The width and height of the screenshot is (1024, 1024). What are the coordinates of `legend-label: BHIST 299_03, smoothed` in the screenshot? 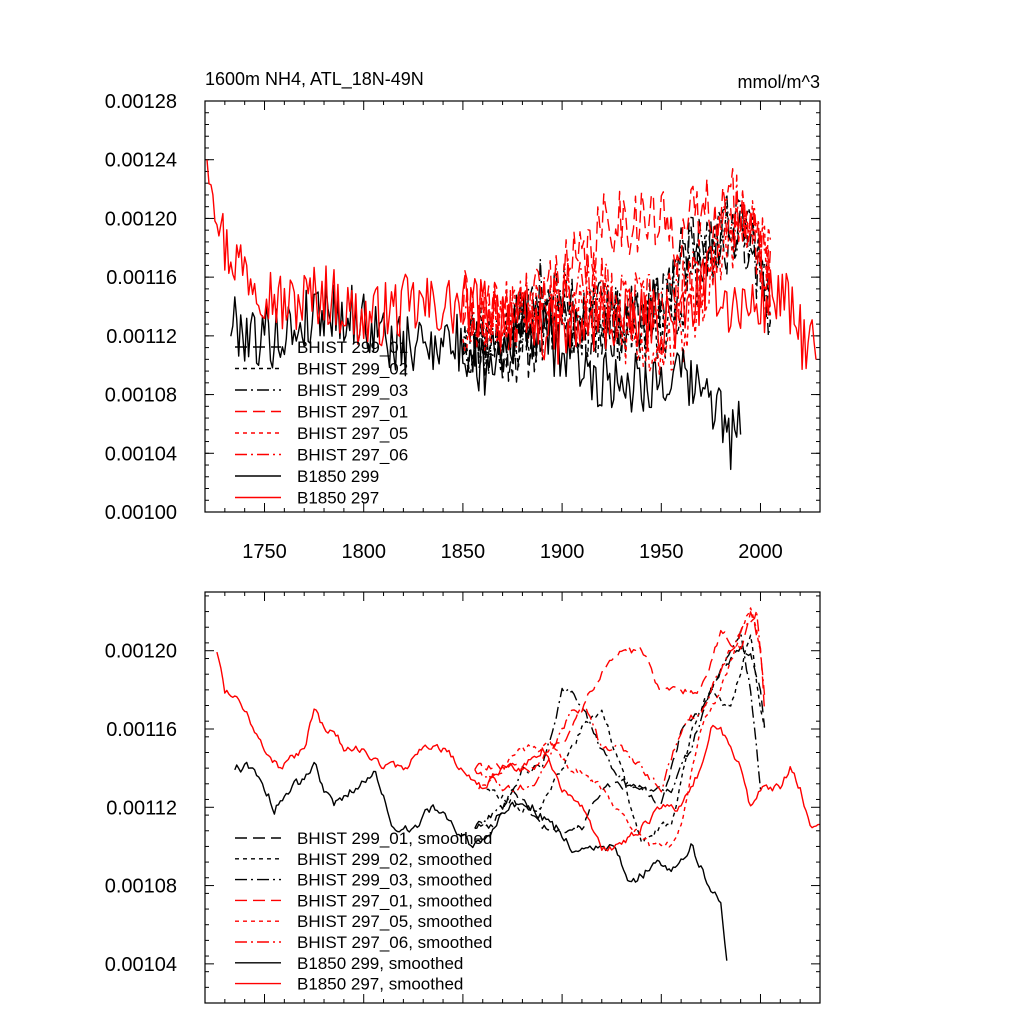 It's located at (394, 880).